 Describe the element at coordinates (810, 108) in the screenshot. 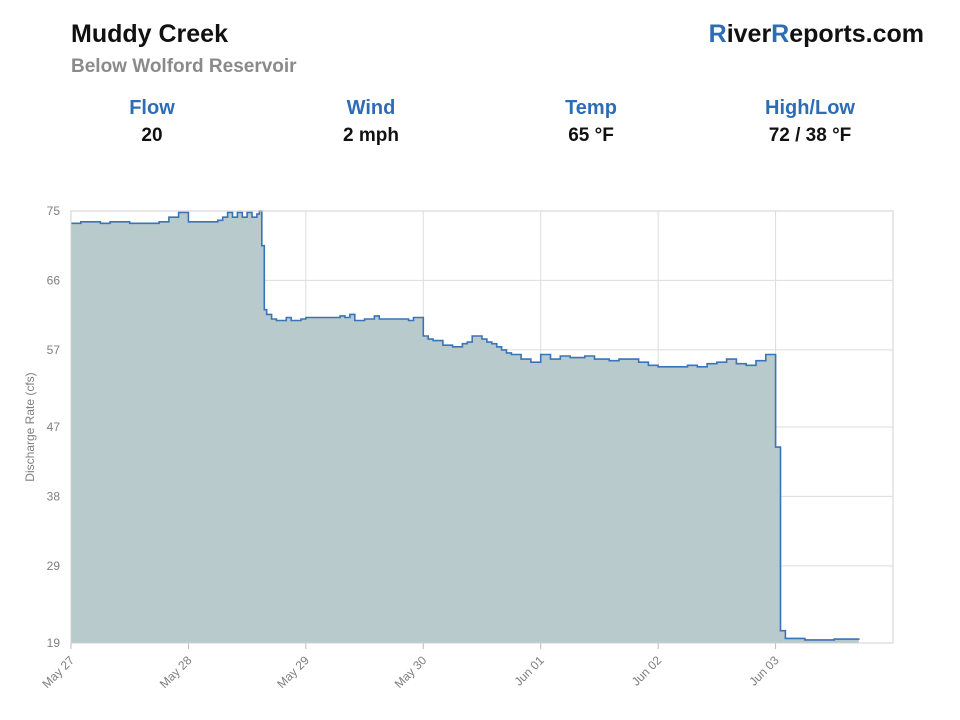

I see `stat-high-low-label: High/Low` at that location.